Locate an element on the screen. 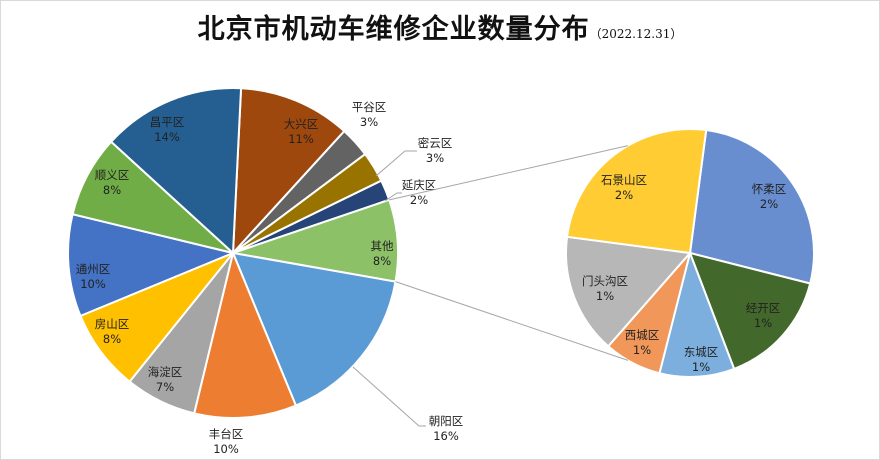  subtitle-text: （2022.12.31） is located at coordinates (636, 34).